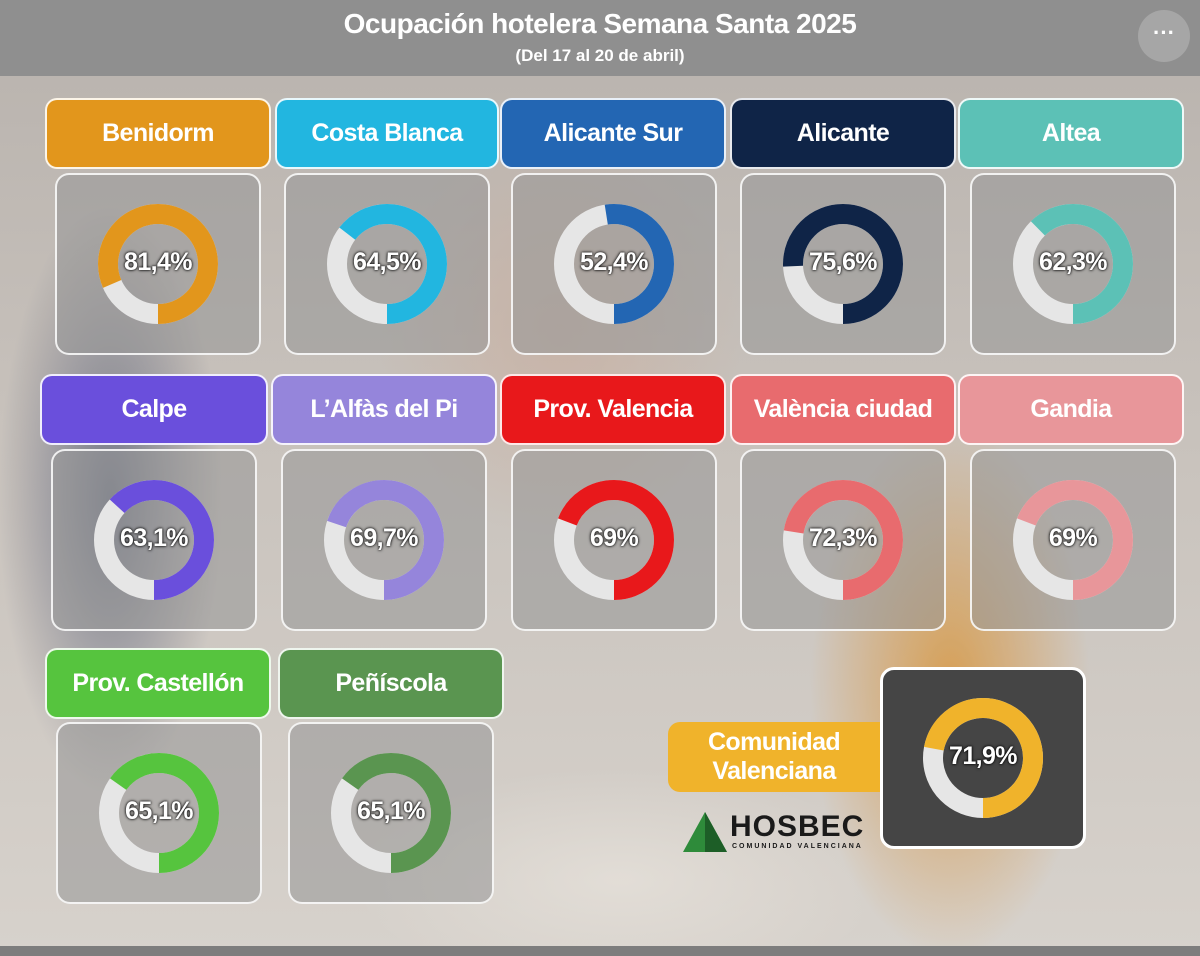  I want to click on donut-panel: 64,5%, so click(387, 264).